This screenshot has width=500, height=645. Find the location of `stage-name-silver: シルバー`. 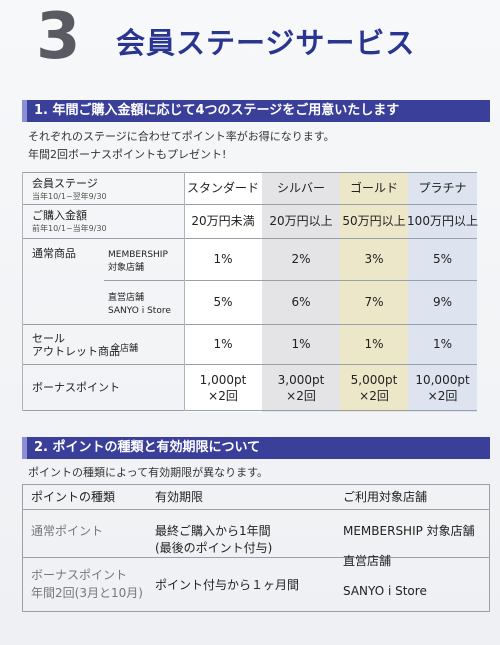

stage-name-silver: シルバー is located at coordinates (300, 188).